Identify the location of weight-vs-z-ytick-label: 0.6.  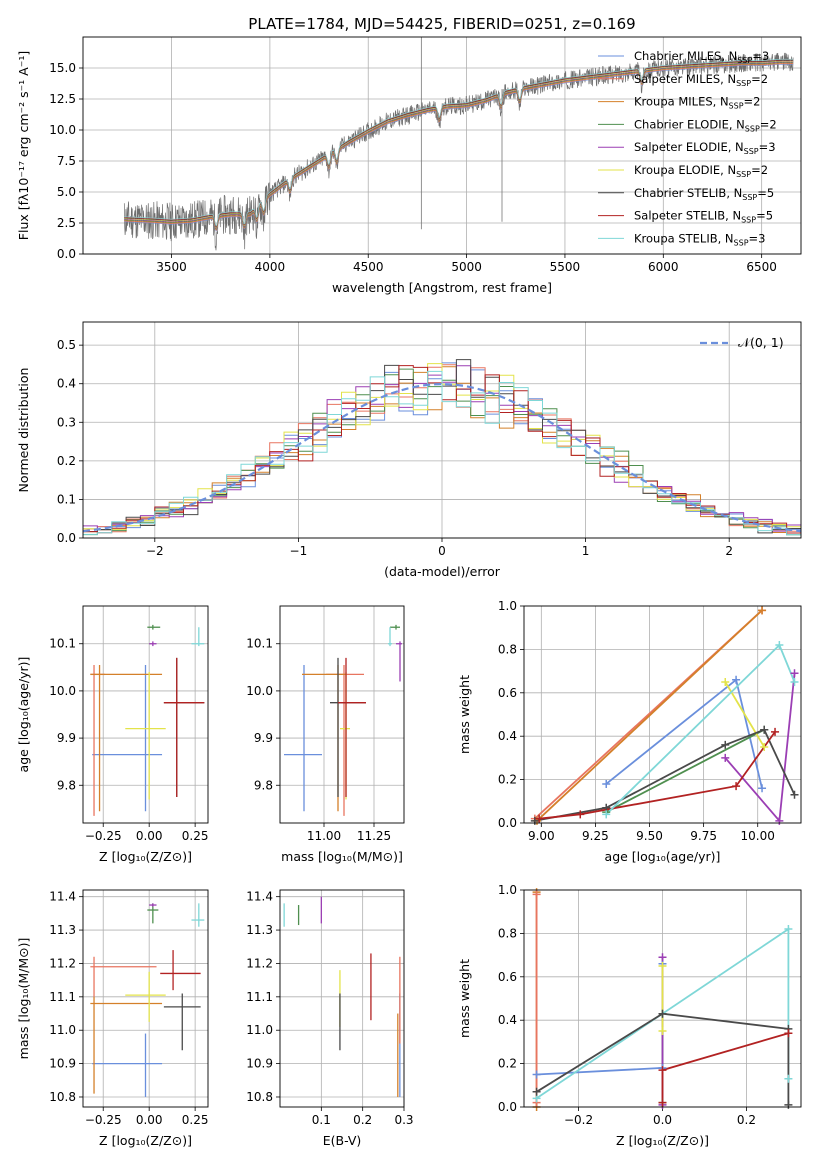
(507, 977).